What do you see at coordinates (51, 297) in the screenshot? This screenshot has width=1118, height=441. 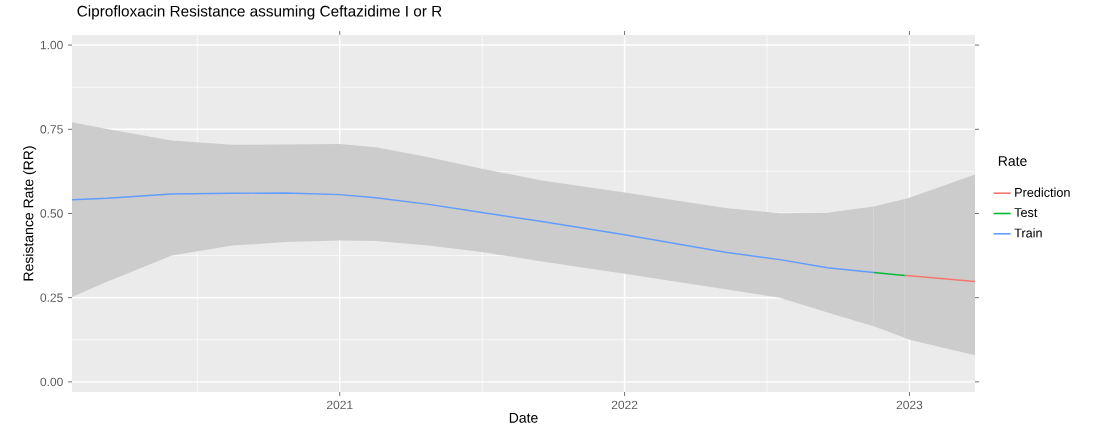 I see `y-tick-label: 0.25` at bounding box center [51, 297].